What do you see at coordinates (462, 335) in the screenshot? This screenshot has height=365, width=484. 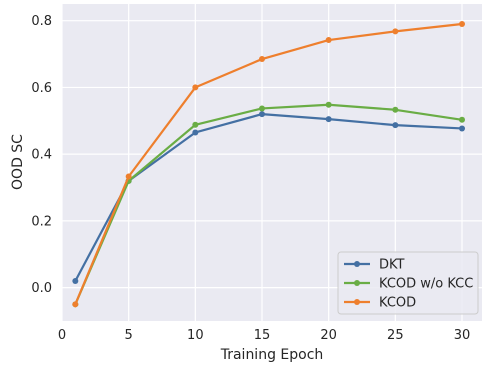 I see `x-tick-label: 30` at bounding box center [462, 335].